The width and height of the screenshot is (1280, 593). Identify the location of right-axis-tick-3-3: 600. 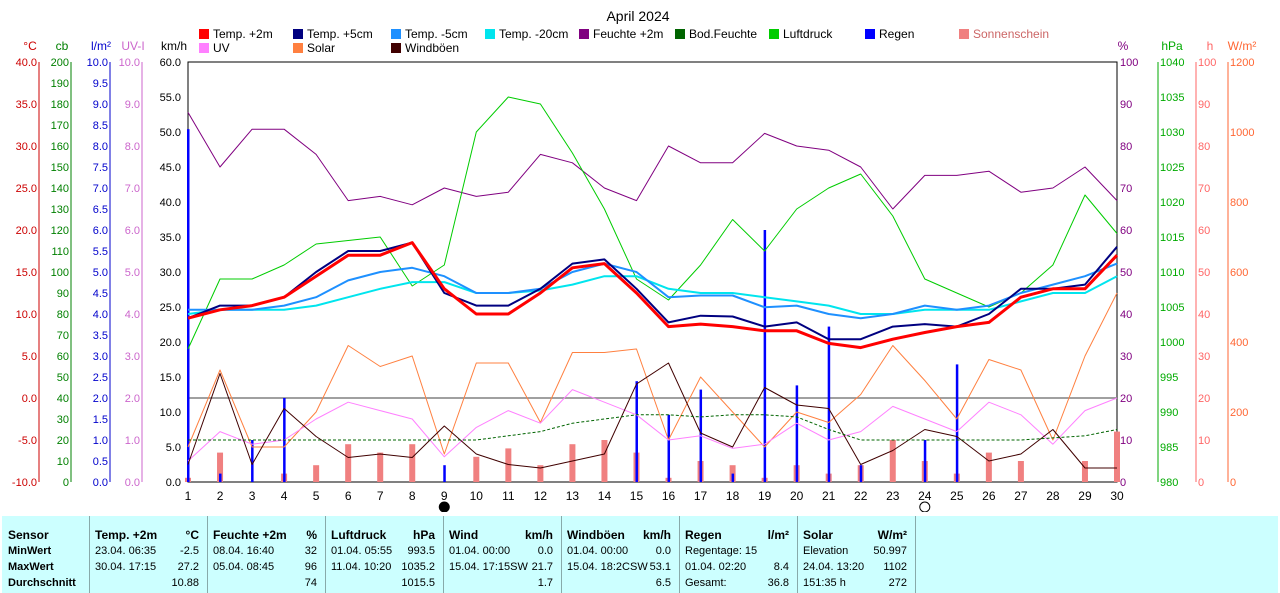
(1239, 273).